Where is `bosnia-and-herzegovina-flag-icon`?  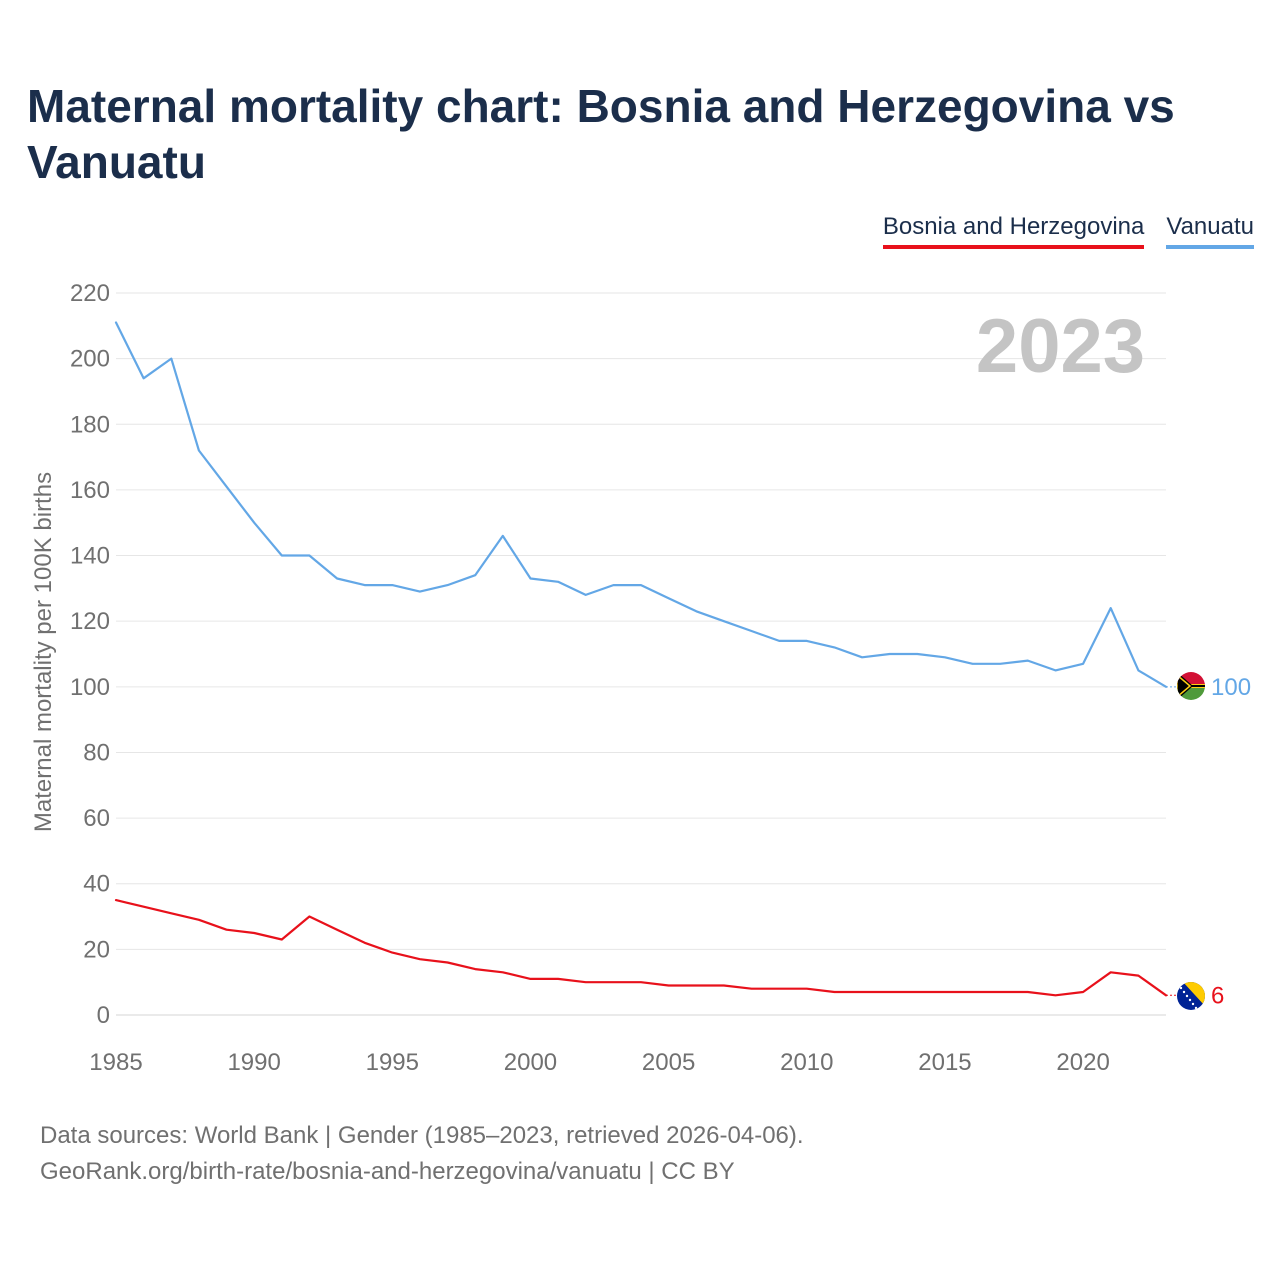
bosnia-and-herzegovina-flag-icon is located at coordinates (1191, 996).